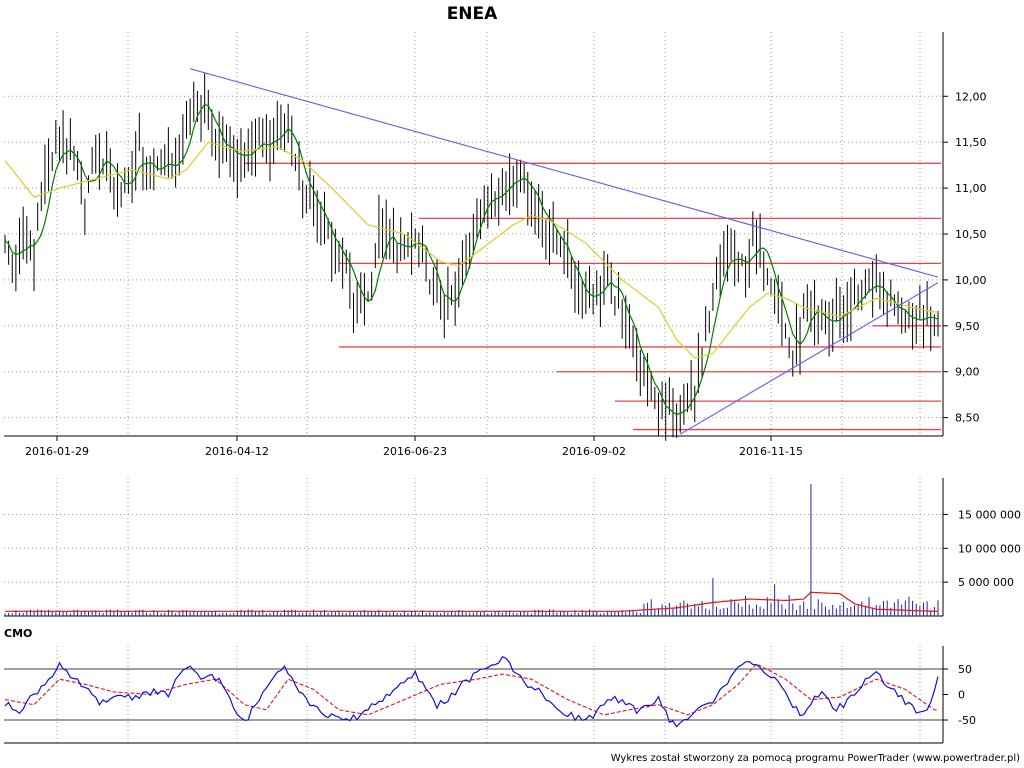  I want to click on cmo-y-tick-label: 50, so click(965, 669).